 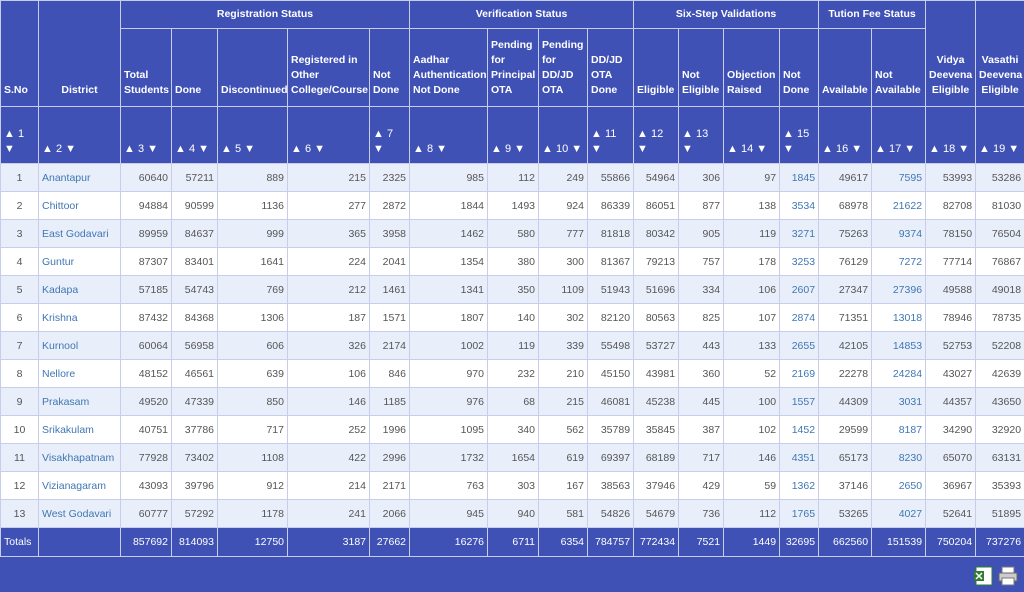 I want to click on district-name: Vizianagaram, so click(x=79, y=485).